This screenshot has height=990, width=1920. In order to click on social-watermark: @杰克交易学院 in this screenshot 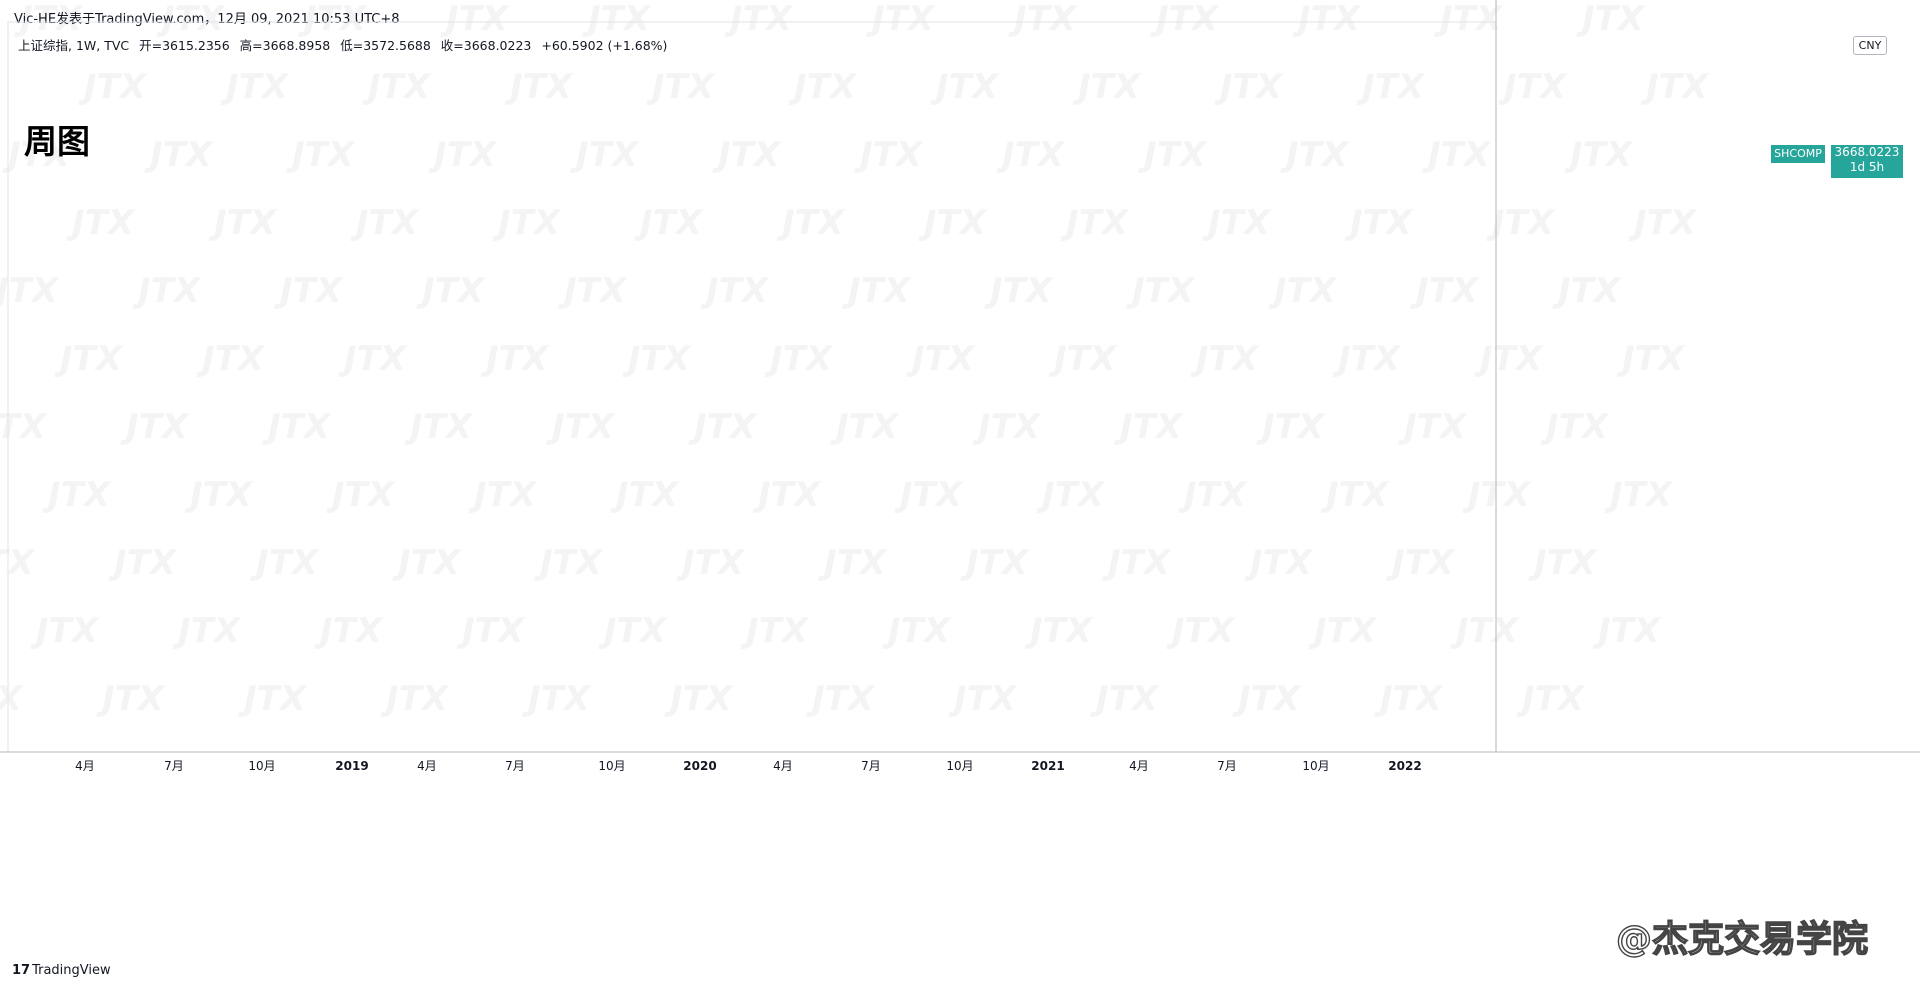, I will do `click(1742, 939)`.